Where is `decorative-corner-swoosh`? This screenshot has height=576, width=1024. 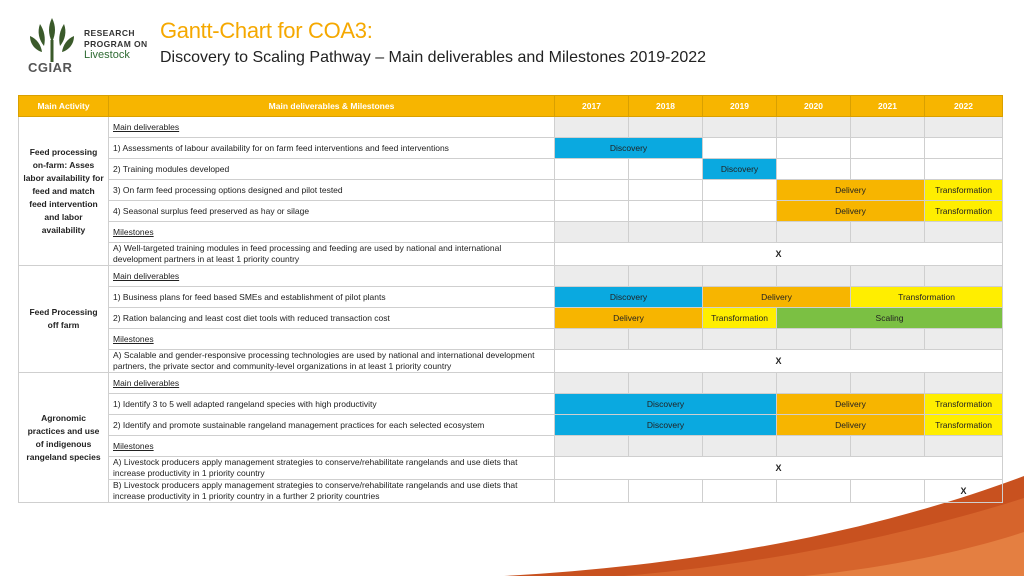
decorative-corner-swoosh is located at coordinates (764, 526).